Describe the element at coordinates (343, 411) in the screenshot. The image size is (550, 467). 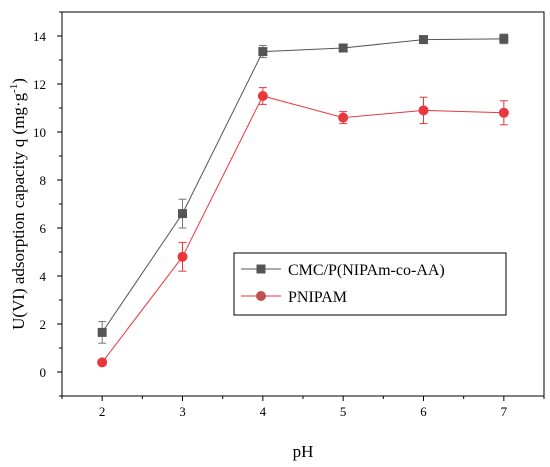
I see `x-tick-label-5: 5` at that location.